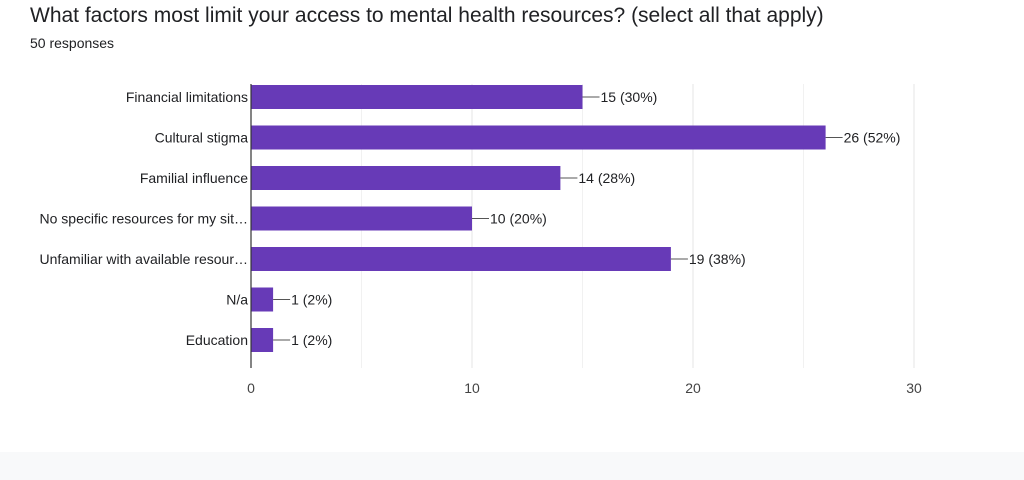  What do you see at coordinates (872, 138) in the screenshot?
I see `value-label: 26 (52%)` at bounding box center [872, 138].